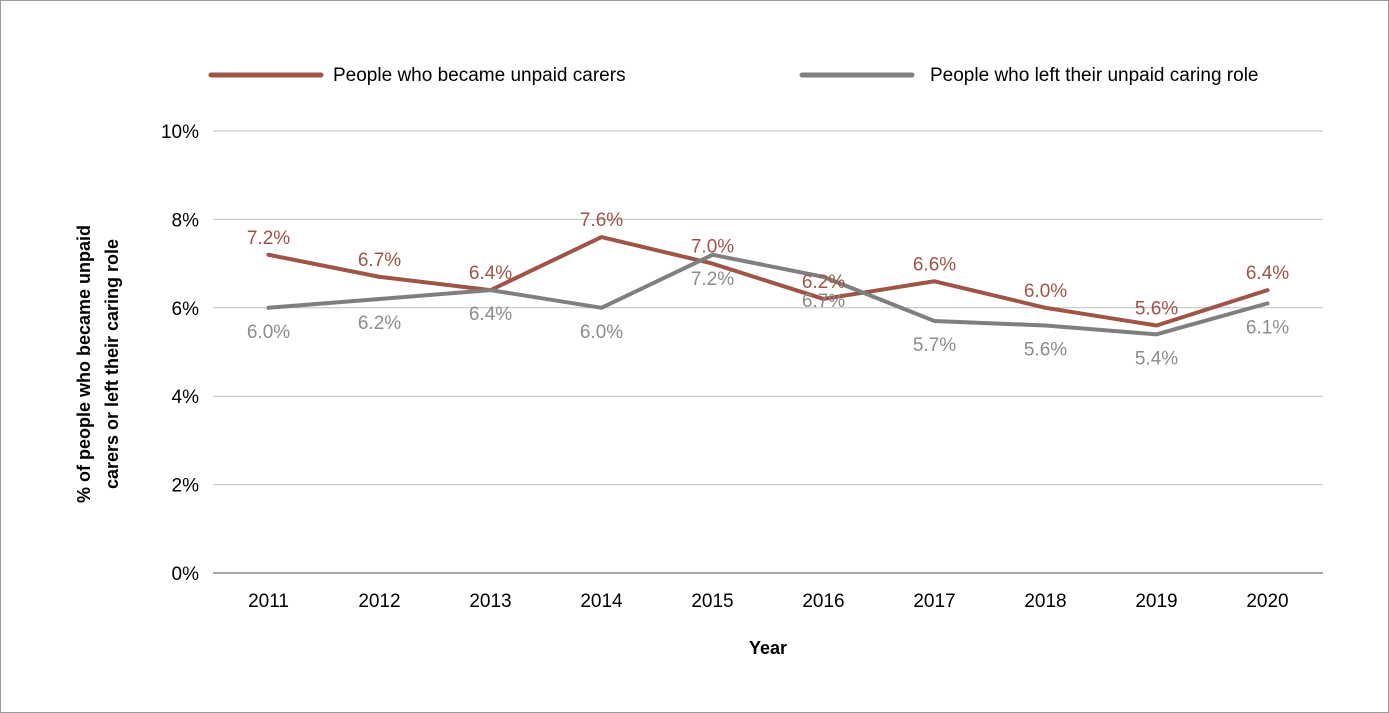  What do you see at coordinates (601, 220) in the screenshot?
I see `data-label: 7.6%` at bounding box center [601, 220].